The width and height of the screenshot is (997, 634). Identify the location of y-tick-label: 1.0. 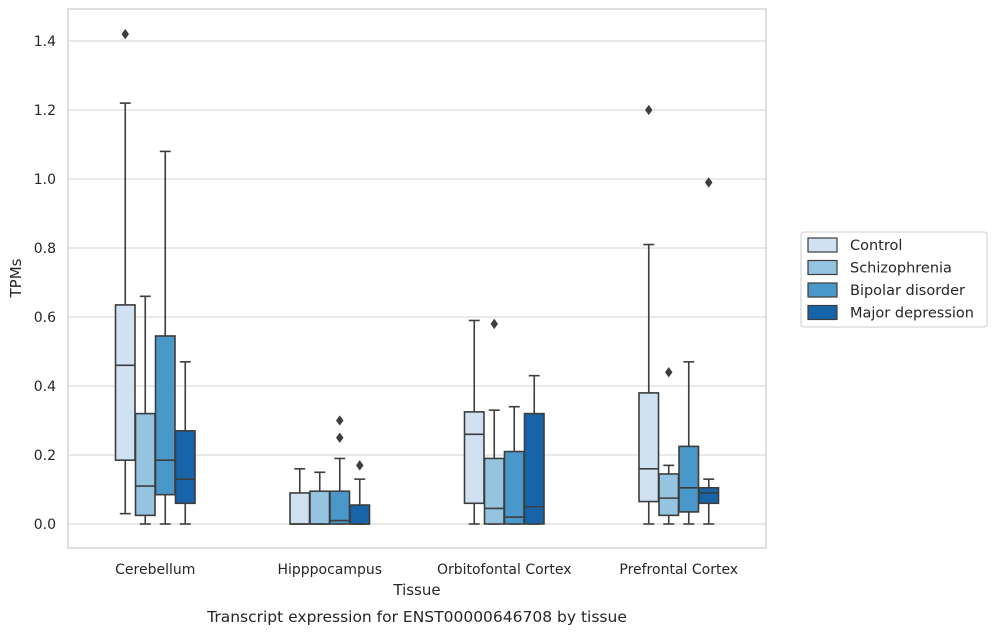
(45, 180).